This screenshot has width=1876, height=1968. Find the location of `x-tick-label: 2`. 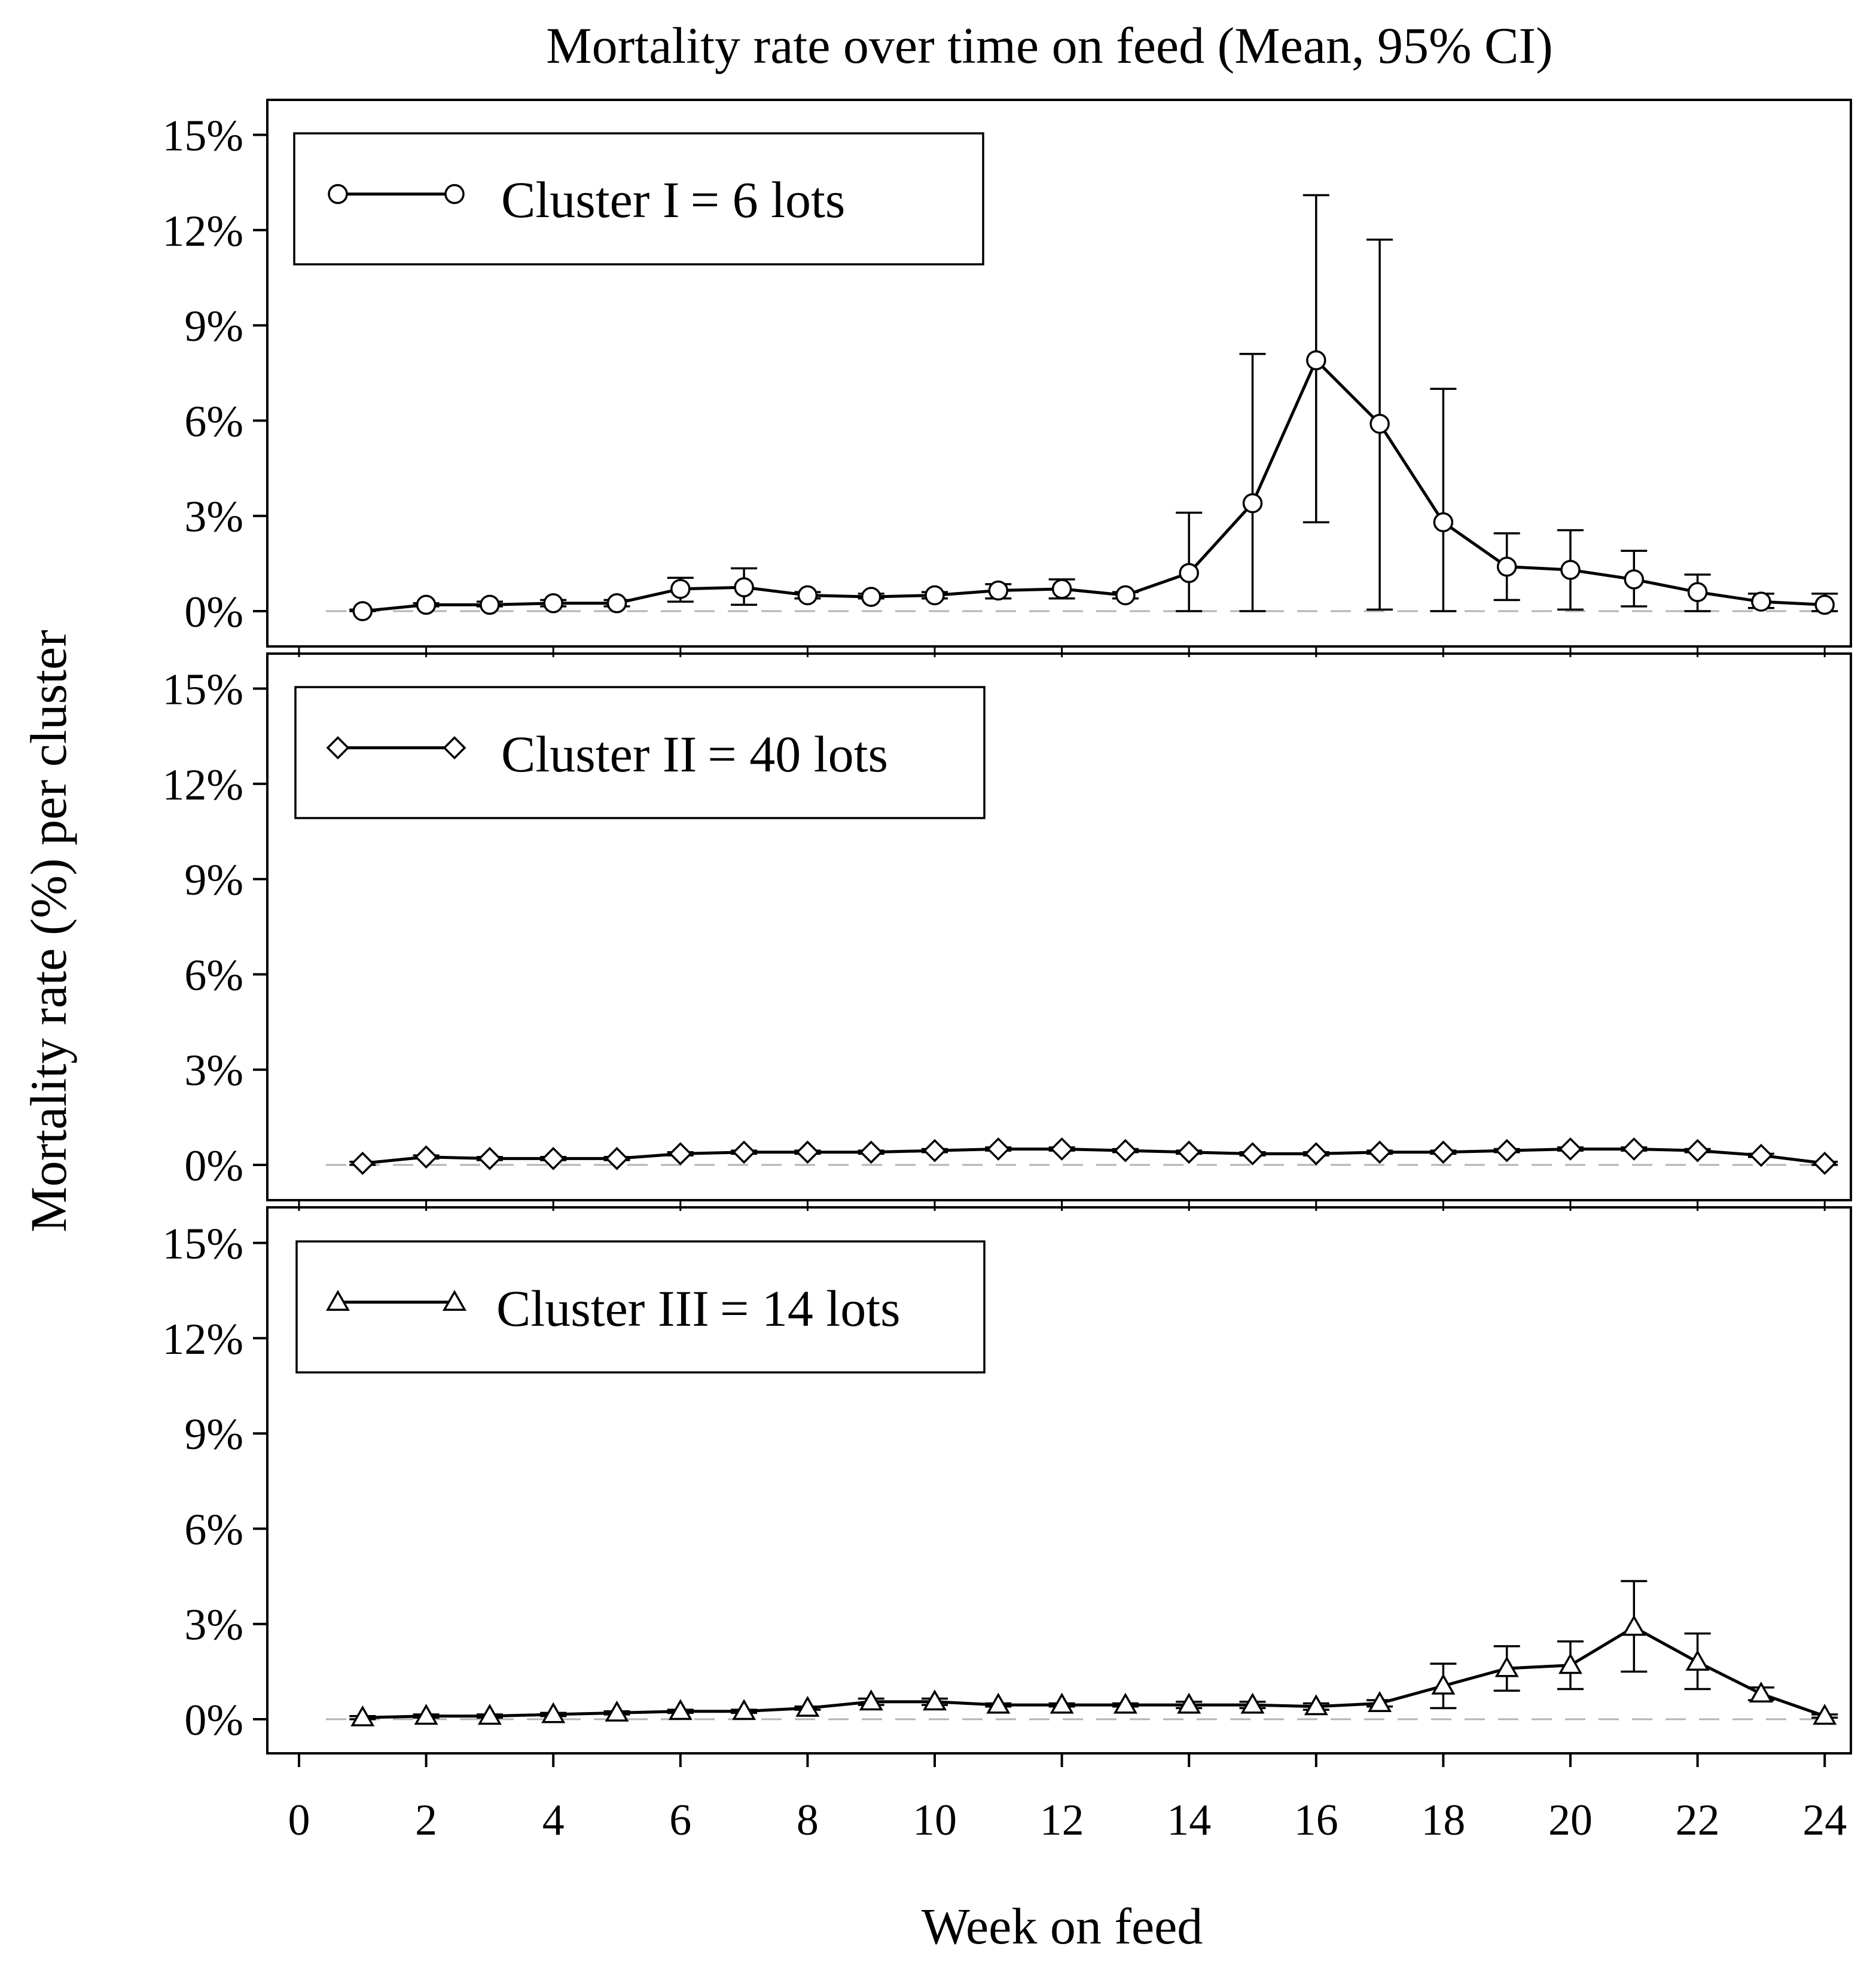

x-tick-label: 2 is located at coordinates (426, 1821).